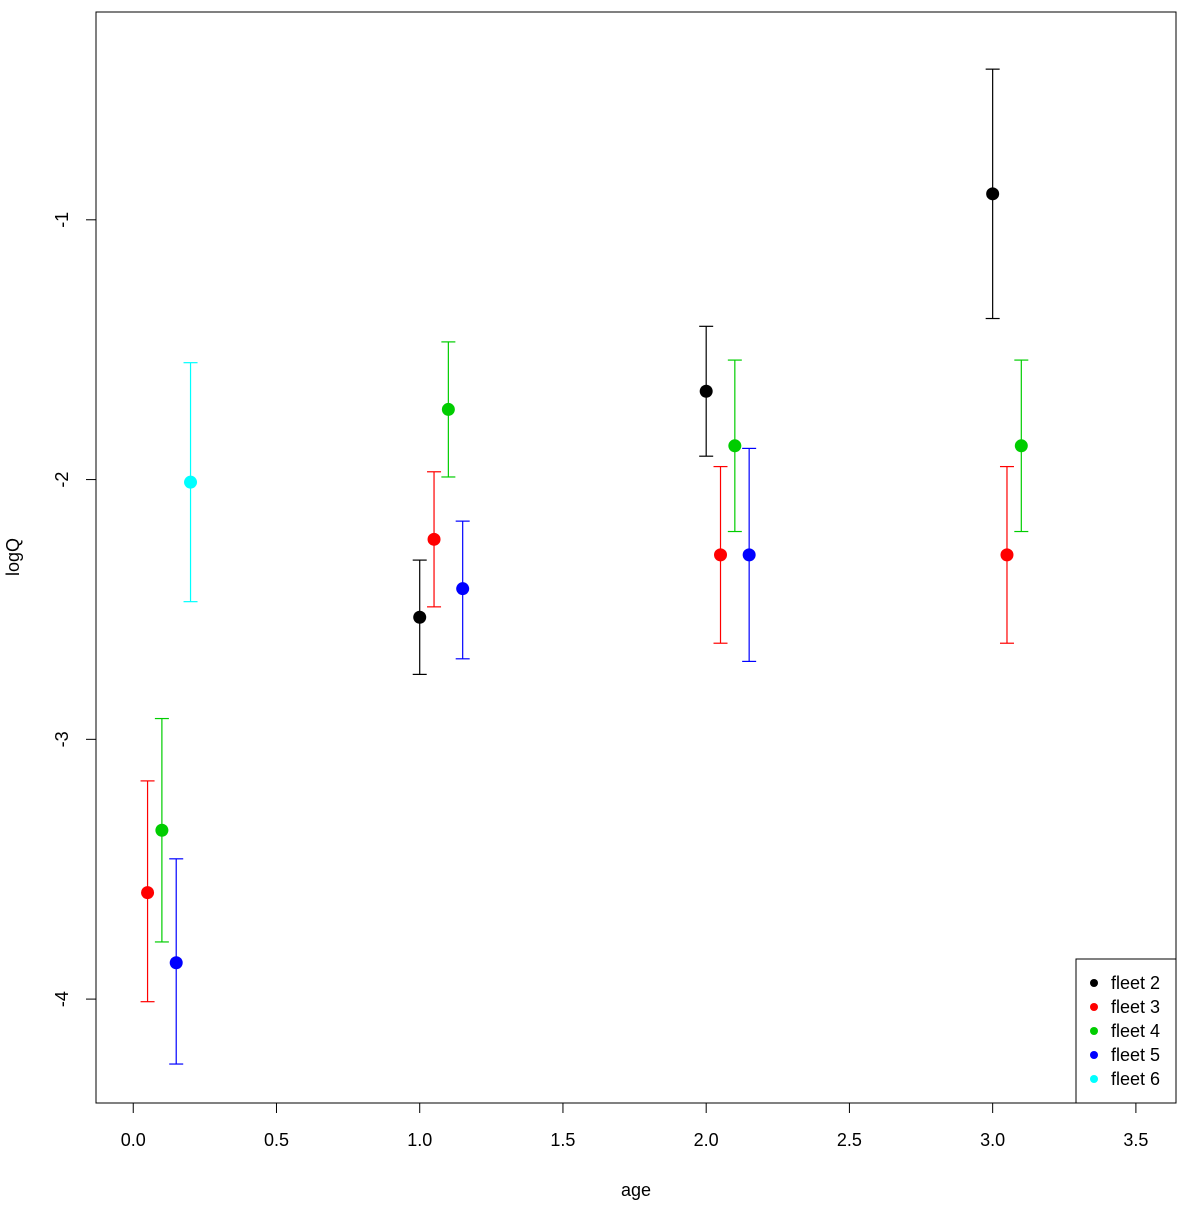  What do you see at coordinates (992, 1140) in the screenshot?
I see `x-tick-label: 3.0` at bounding box center [992, 1140].